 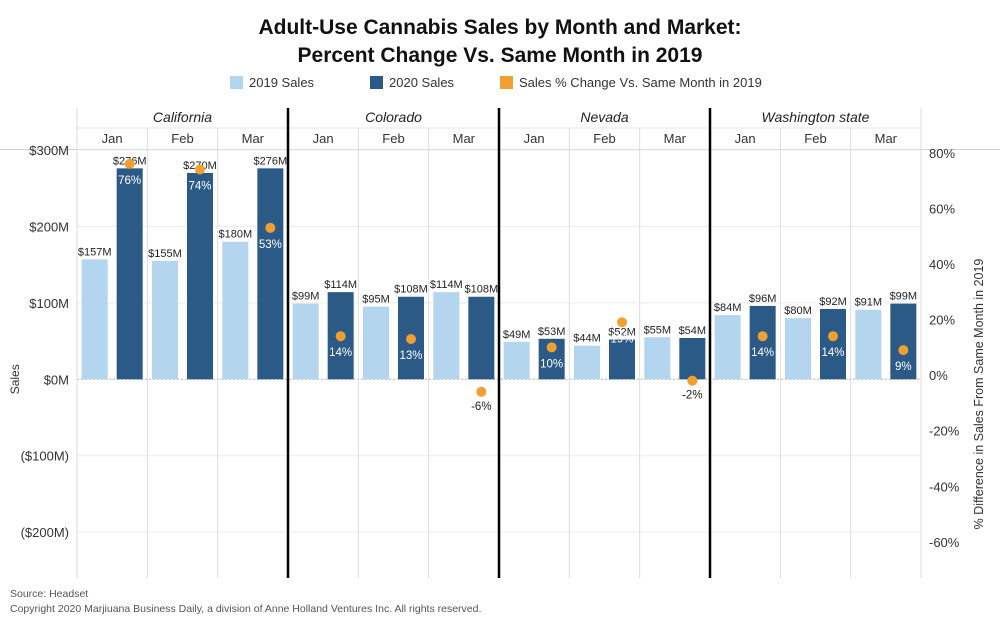 I want to click on market-header: California, so click(x=182, y=117).